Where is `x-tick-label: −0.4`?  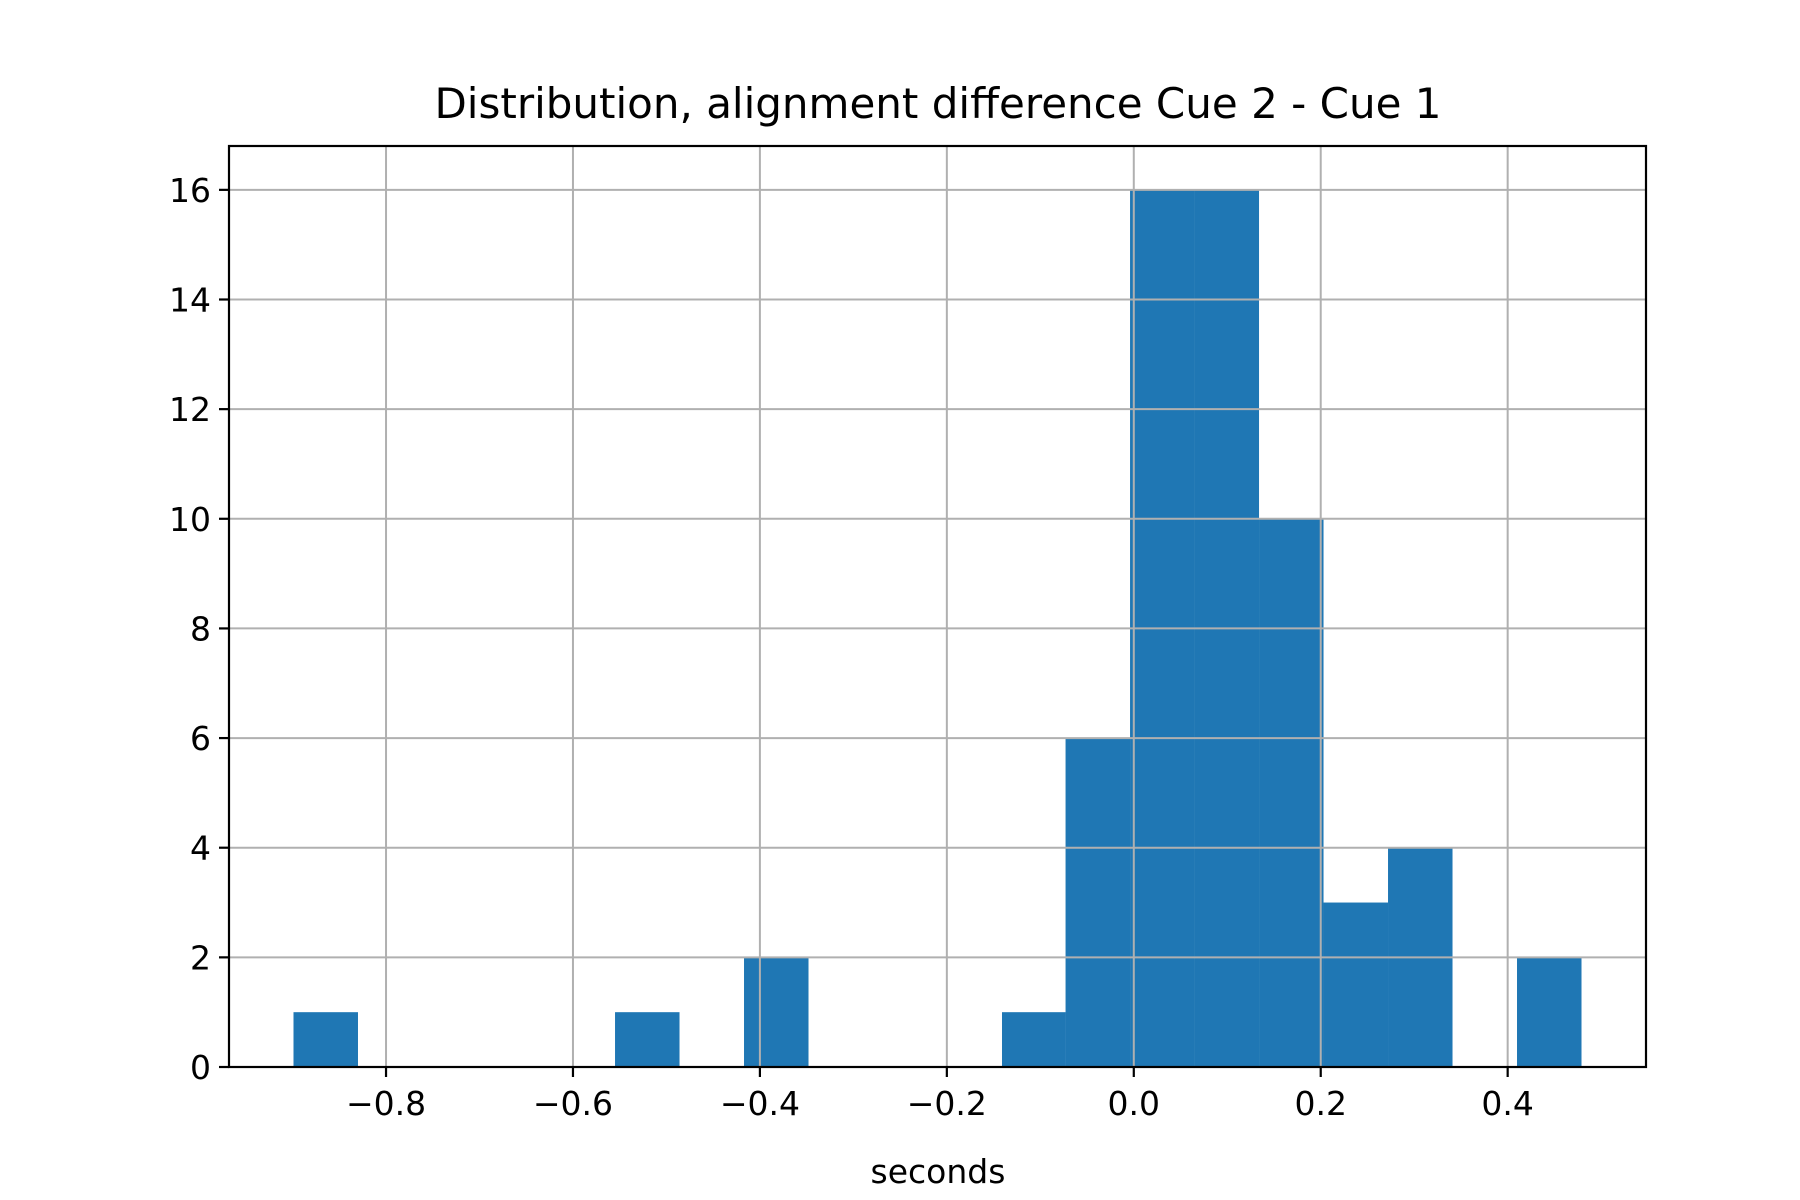 x-tick-label: −0.4 is located at coordinates (760, 1103).